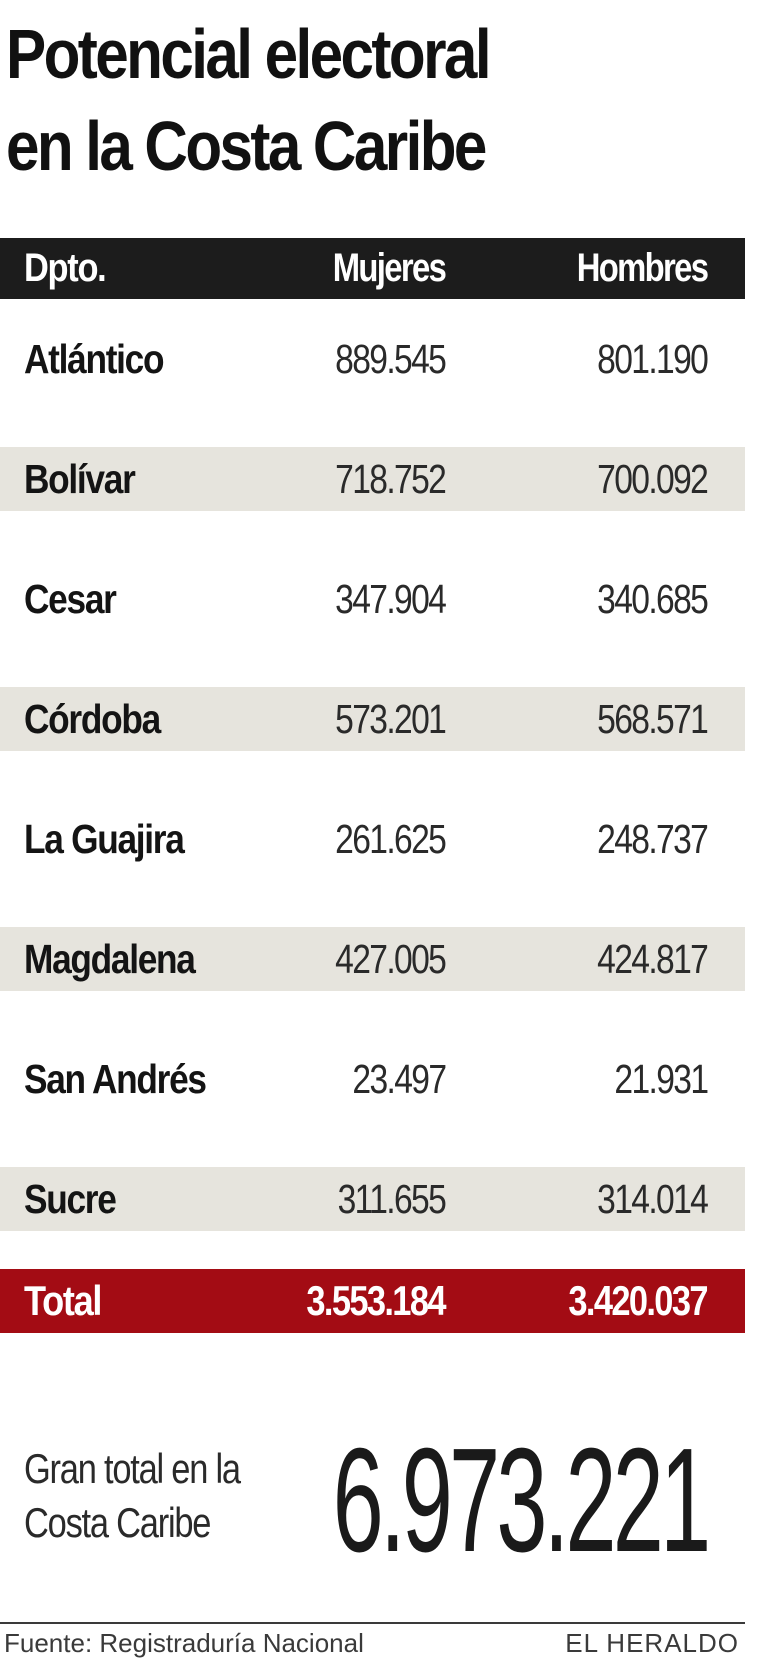  I want to click on grand-total-value: 6.973.221, so click(521, 1500).